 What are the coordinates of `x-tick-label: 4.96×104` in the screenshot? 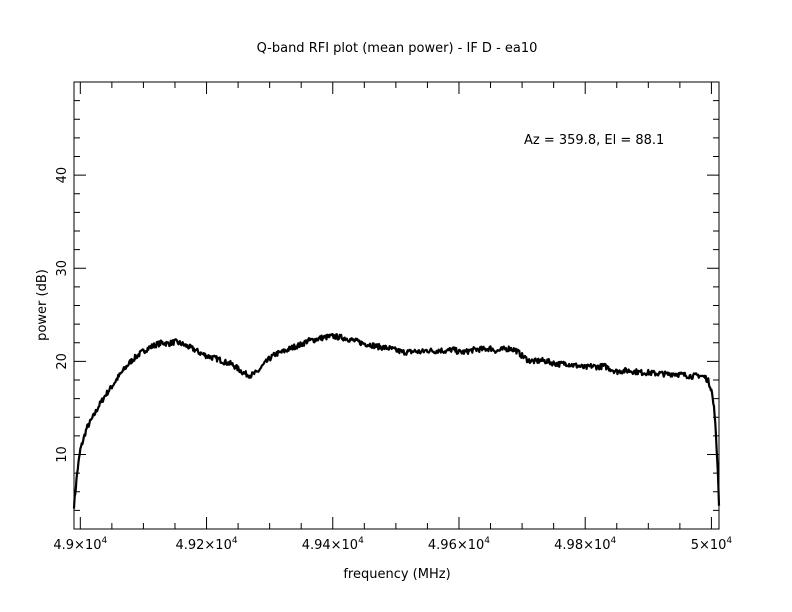 It's located at (459, 544).